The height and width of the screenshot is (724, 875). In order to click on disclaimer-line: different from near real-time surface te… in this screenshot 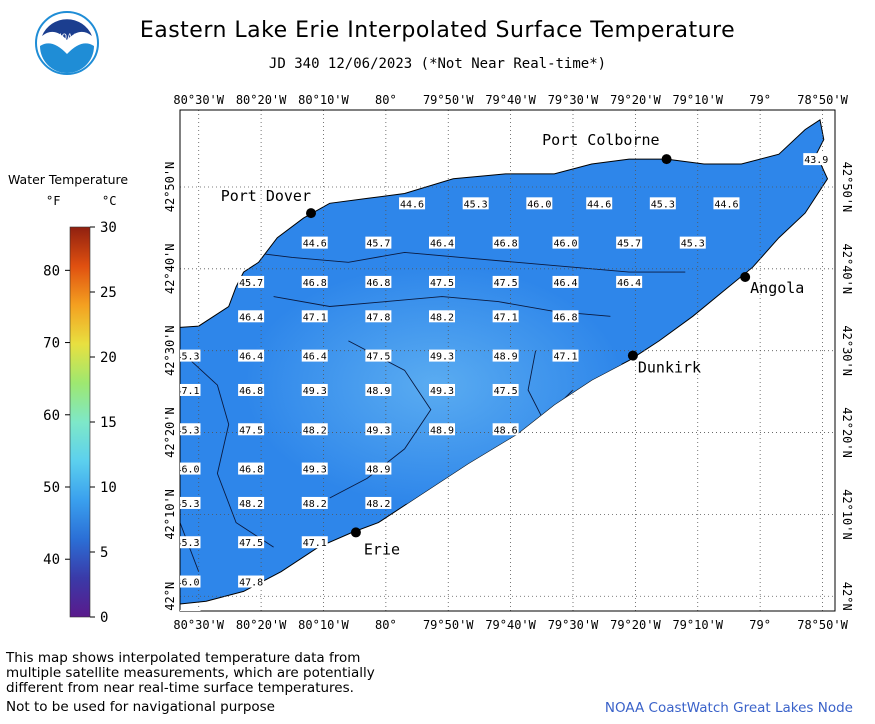, I will do `click(180, 688)`.